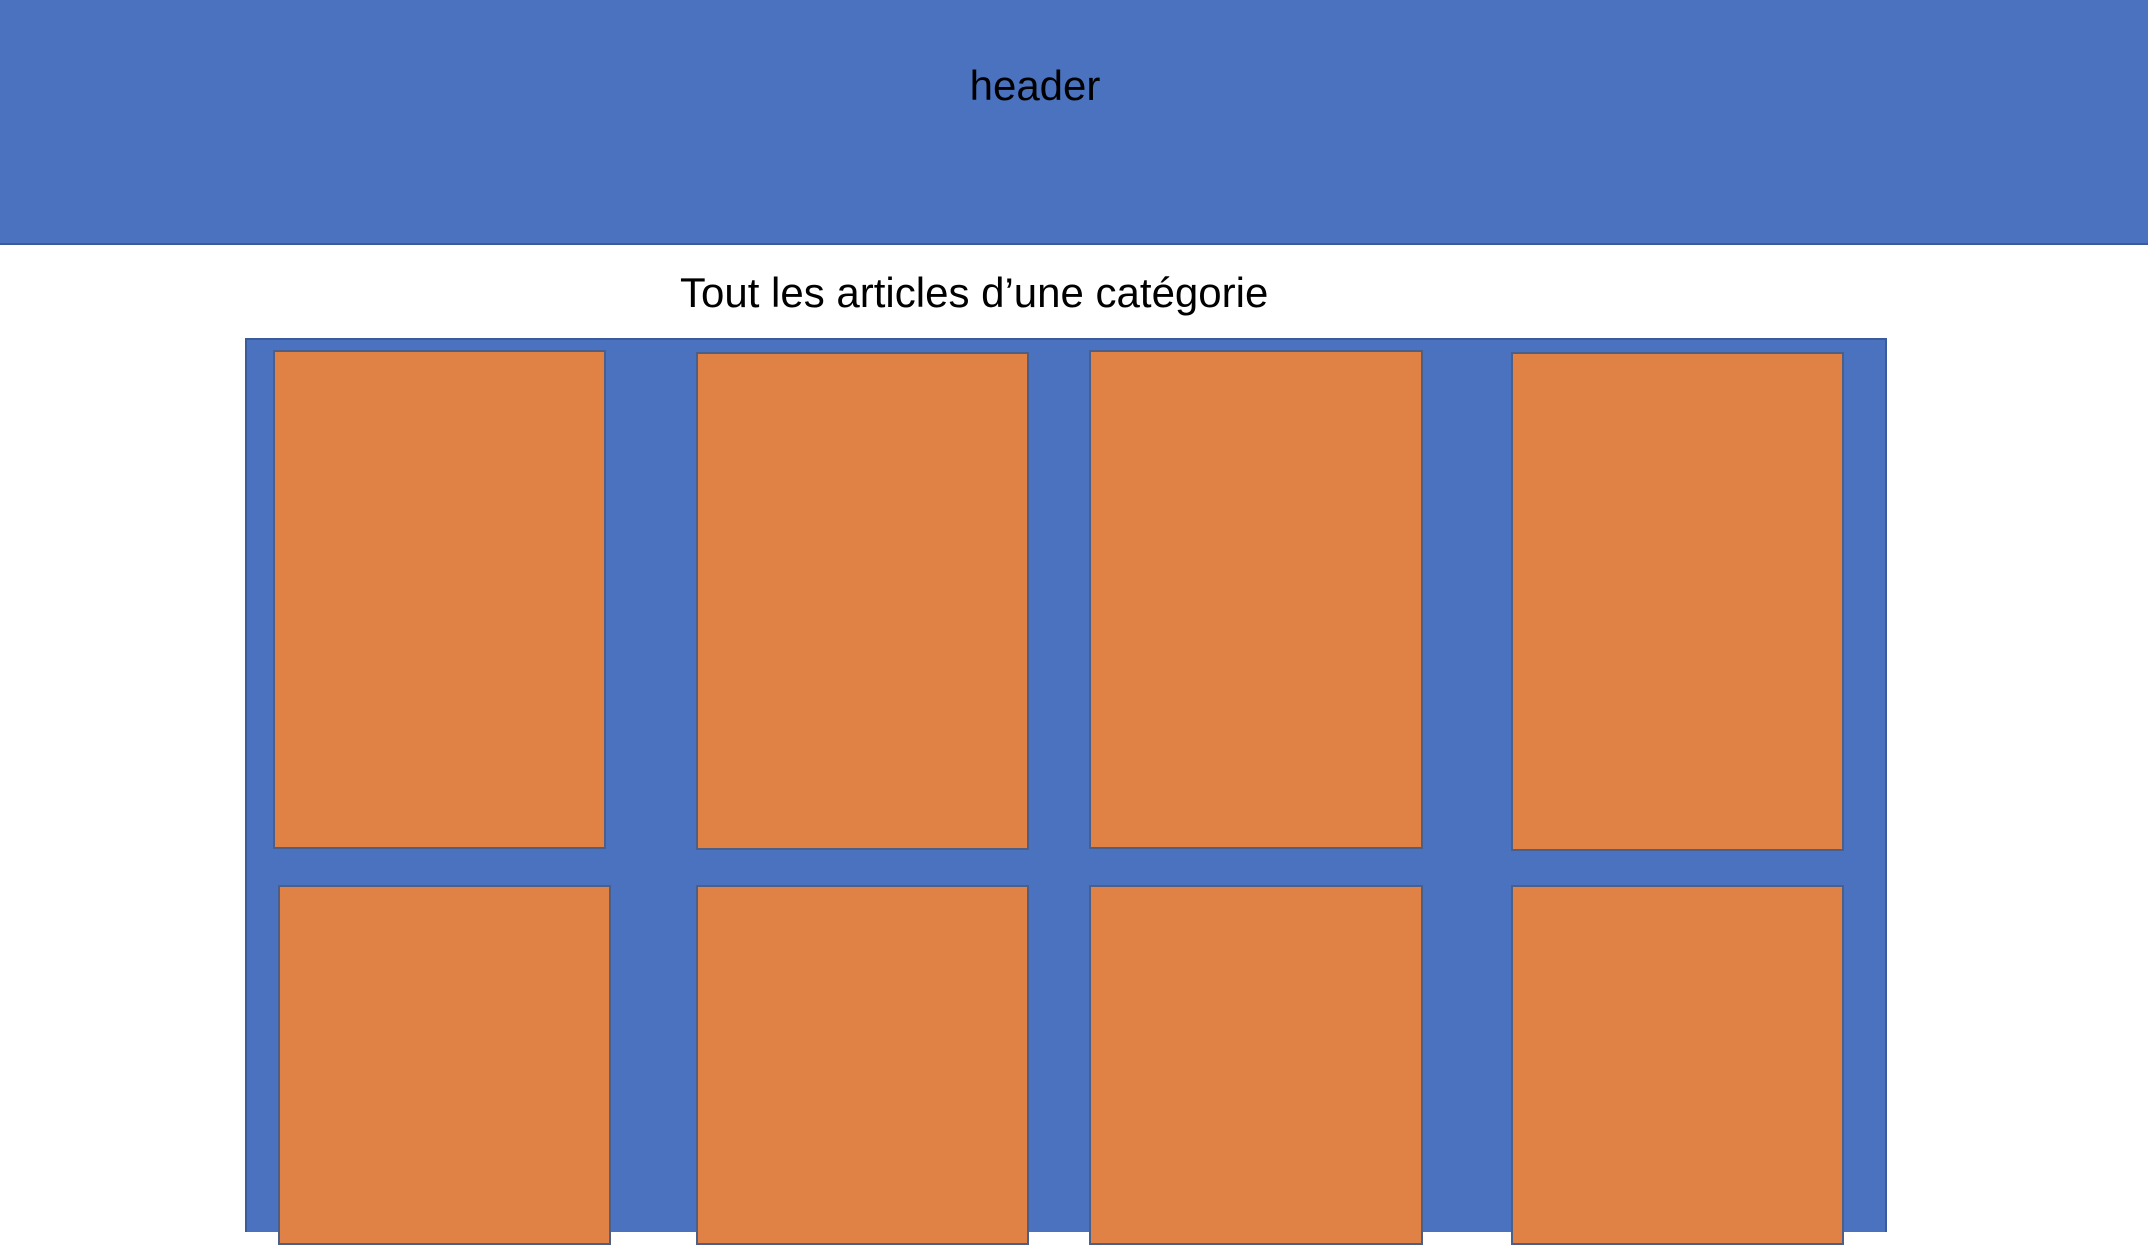  What do you see at coordinates (974, 292) in the screenshot?
I see `section-title: Tout les articles d’une catégorie` at bounding box center [974, 292].